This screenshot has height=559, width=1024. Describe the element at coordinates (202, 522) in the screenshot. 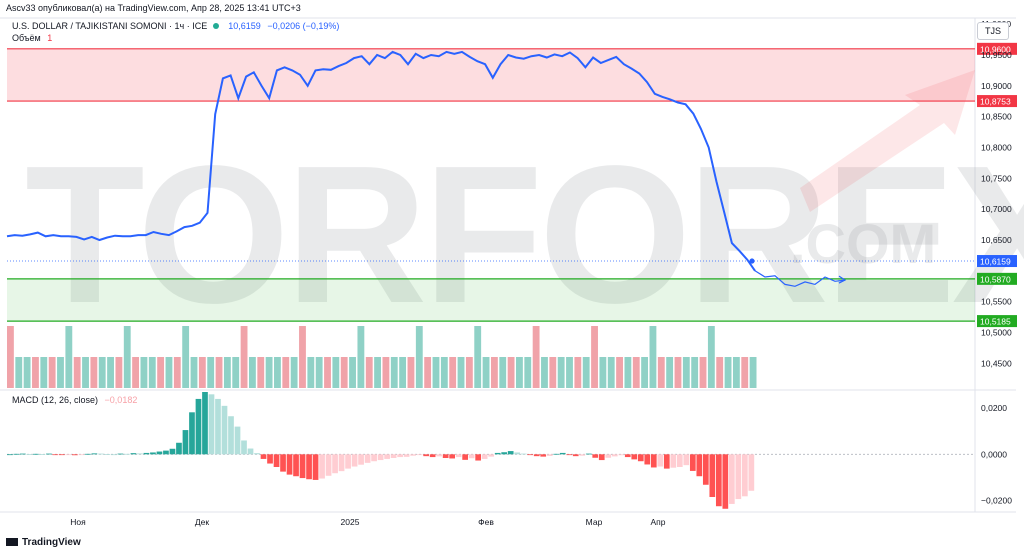

I see `time-tick-label: Дек` at that location.